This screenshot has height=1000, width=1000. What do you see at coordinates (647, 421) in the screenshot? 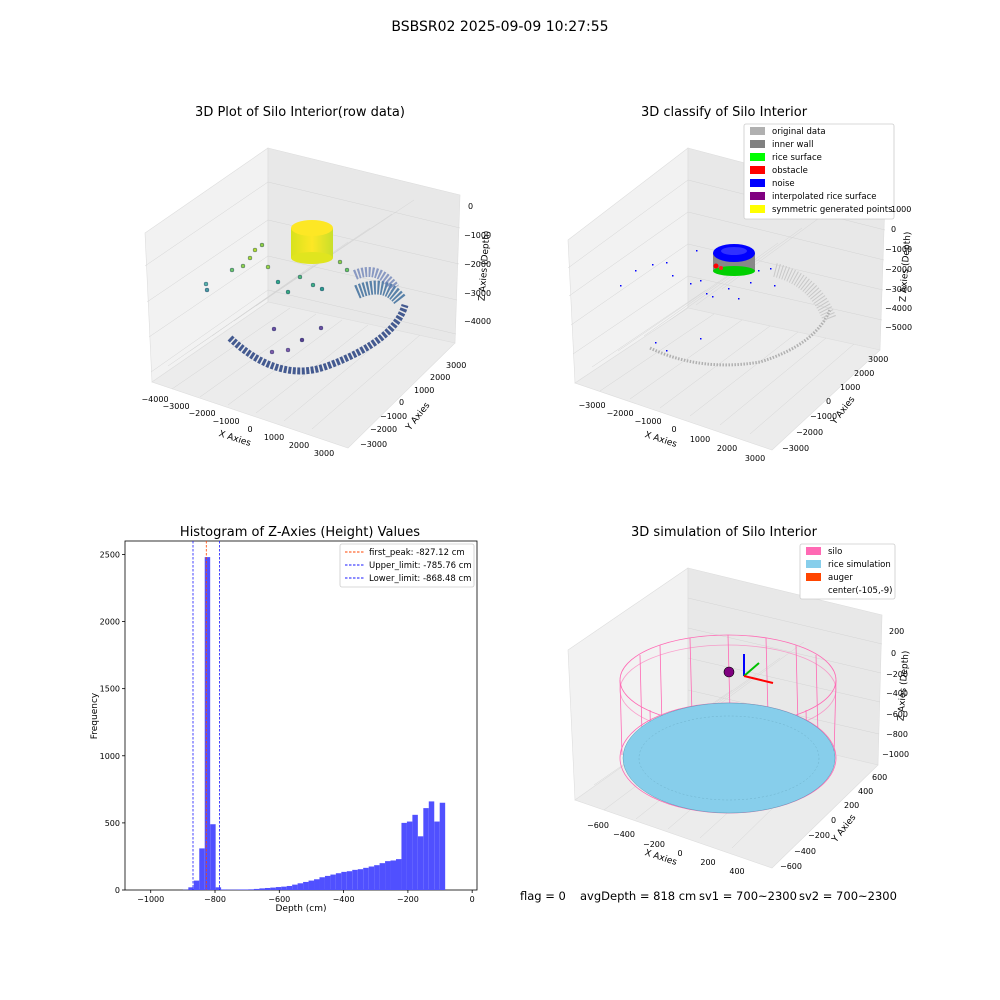
I see `tick-x-cls-2: −1000` at bounding box center [647, 421].